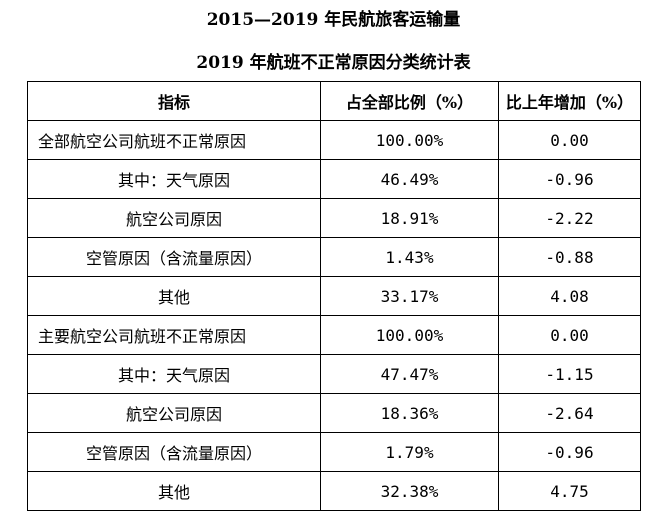 This screenshot has width=667, height=526. What do you see at coordinates (409, 179) in the screenshot?
I see `share-cell: 46.49%` at bounding box center [409, 179].